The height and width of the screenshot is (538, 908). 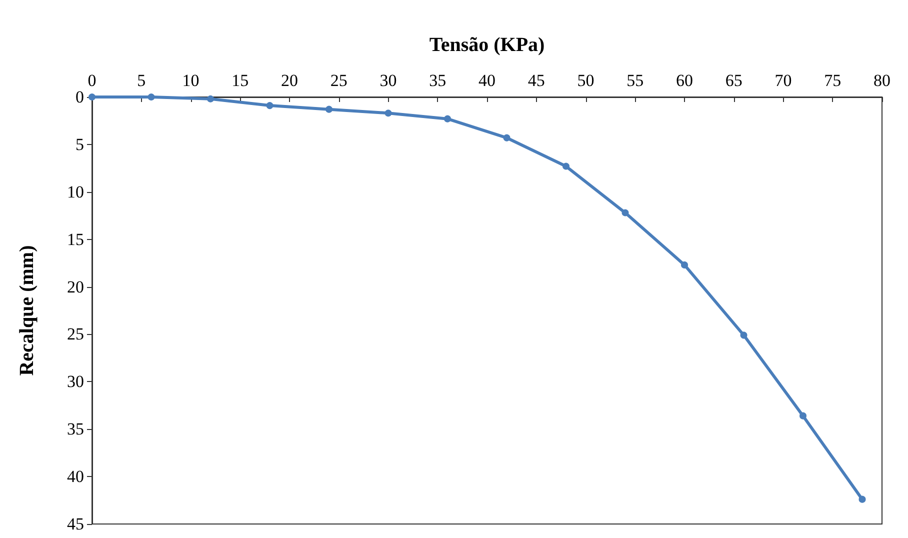 What do you see at coordinates (339, 80) in the screenshot?
I see `x-tick-label: 25` at bounding box center [339, 80].